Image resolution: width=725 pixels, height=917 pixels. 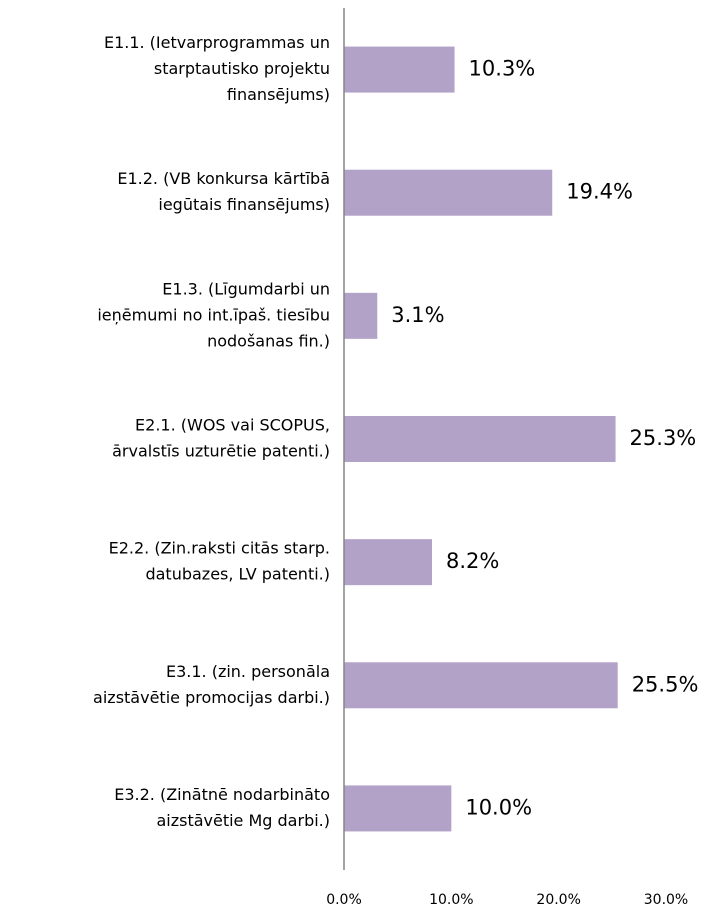 I want to click on y-tick-label: E2.2. (Zin.raksti citās starp., so click(x=219, y=548).